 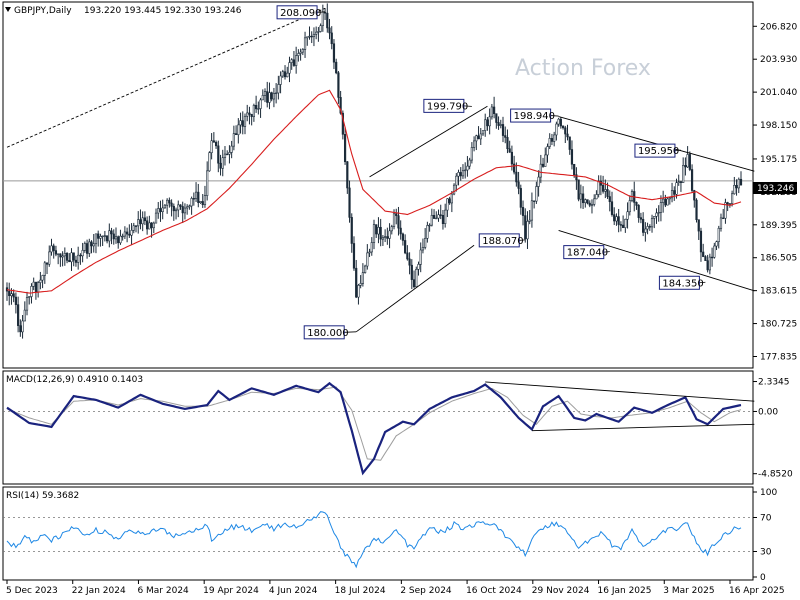 I want to click on macd-trendline, so click(x=643, y=427).